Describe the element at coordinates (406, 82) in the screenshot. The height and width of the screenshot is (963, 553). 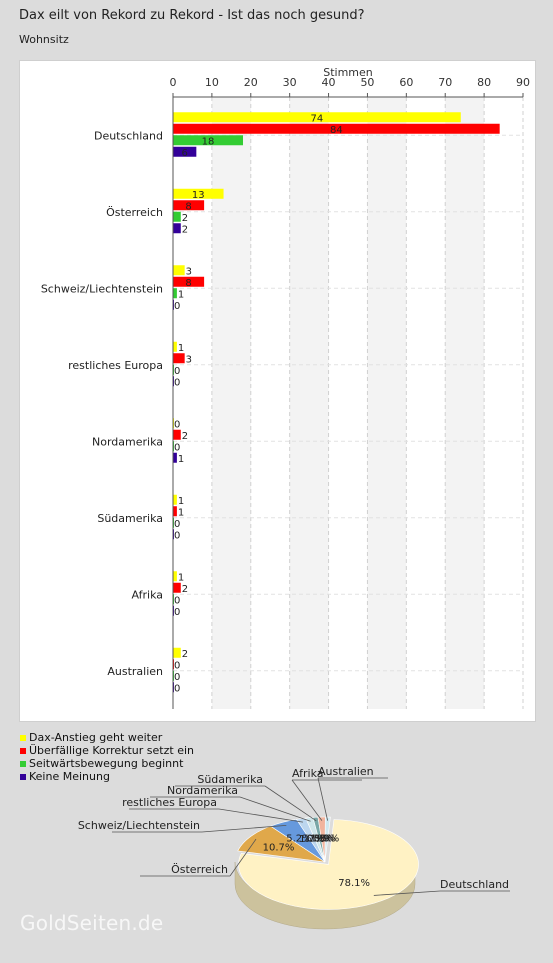
I see `x-tick-label: 60` at that location.